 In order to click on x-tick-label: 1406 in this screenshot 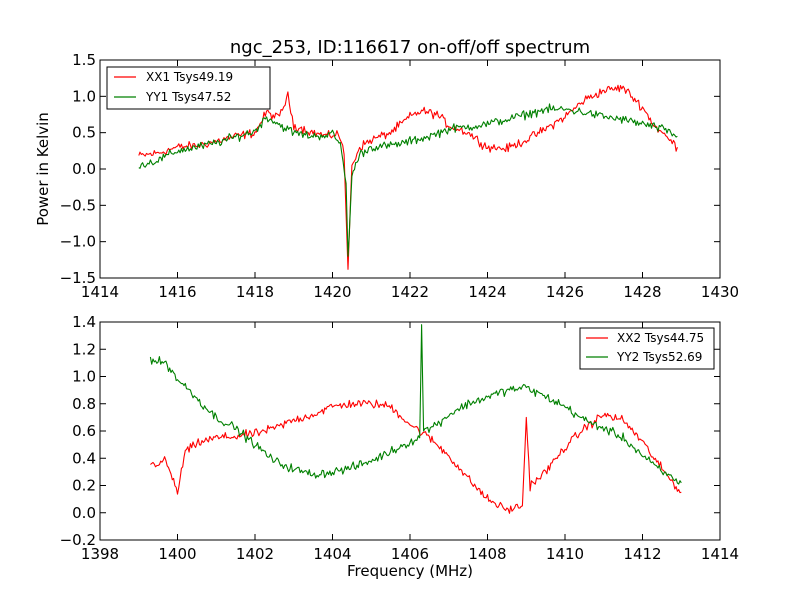, I will do `click(410, 554)`.